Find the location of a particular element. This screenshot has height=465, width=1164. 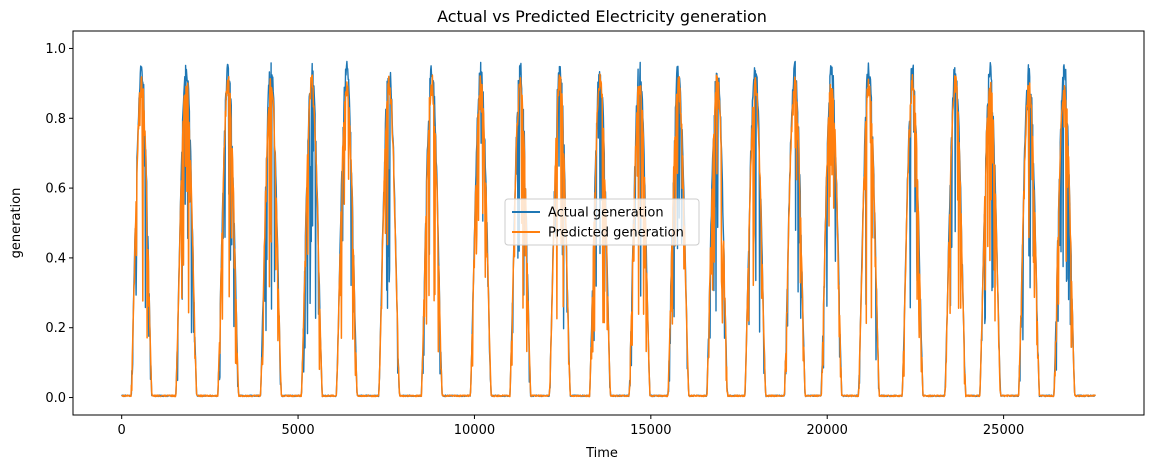

y-tick-label: 0.0 is located at coordinates (55, 398).